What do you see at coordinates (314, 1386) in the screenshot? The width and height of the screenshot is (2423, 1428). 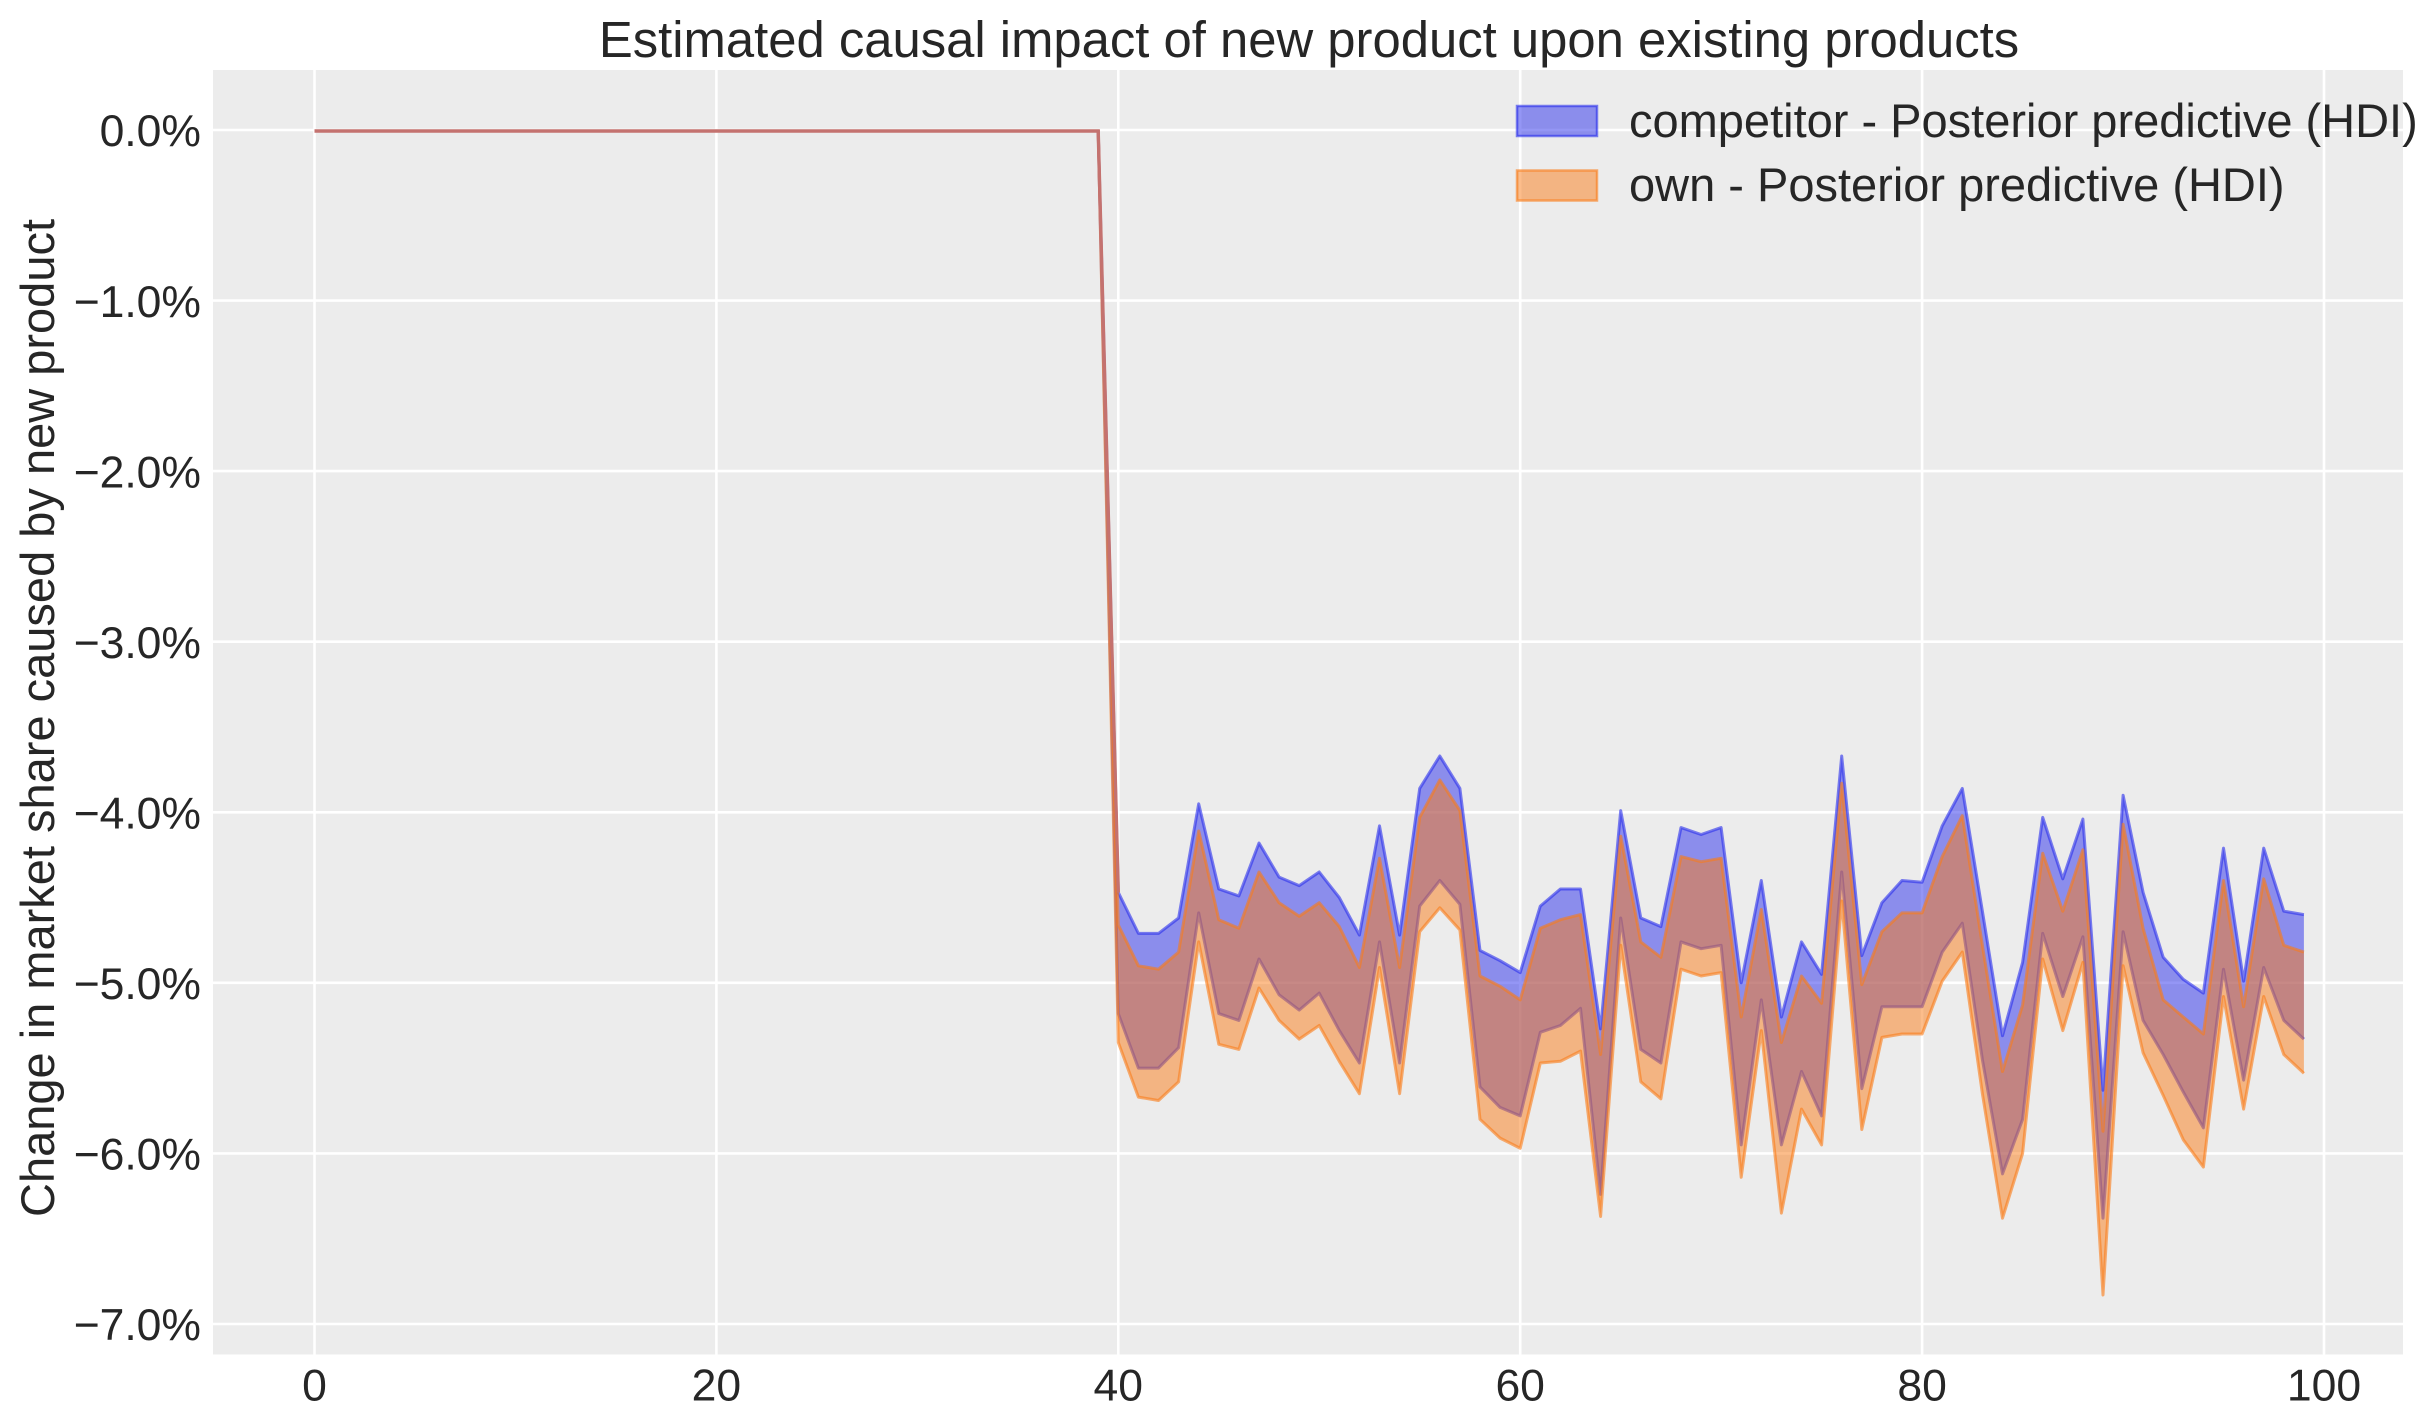 I see `svg-text: 0` at bounding box center [314, 1386].